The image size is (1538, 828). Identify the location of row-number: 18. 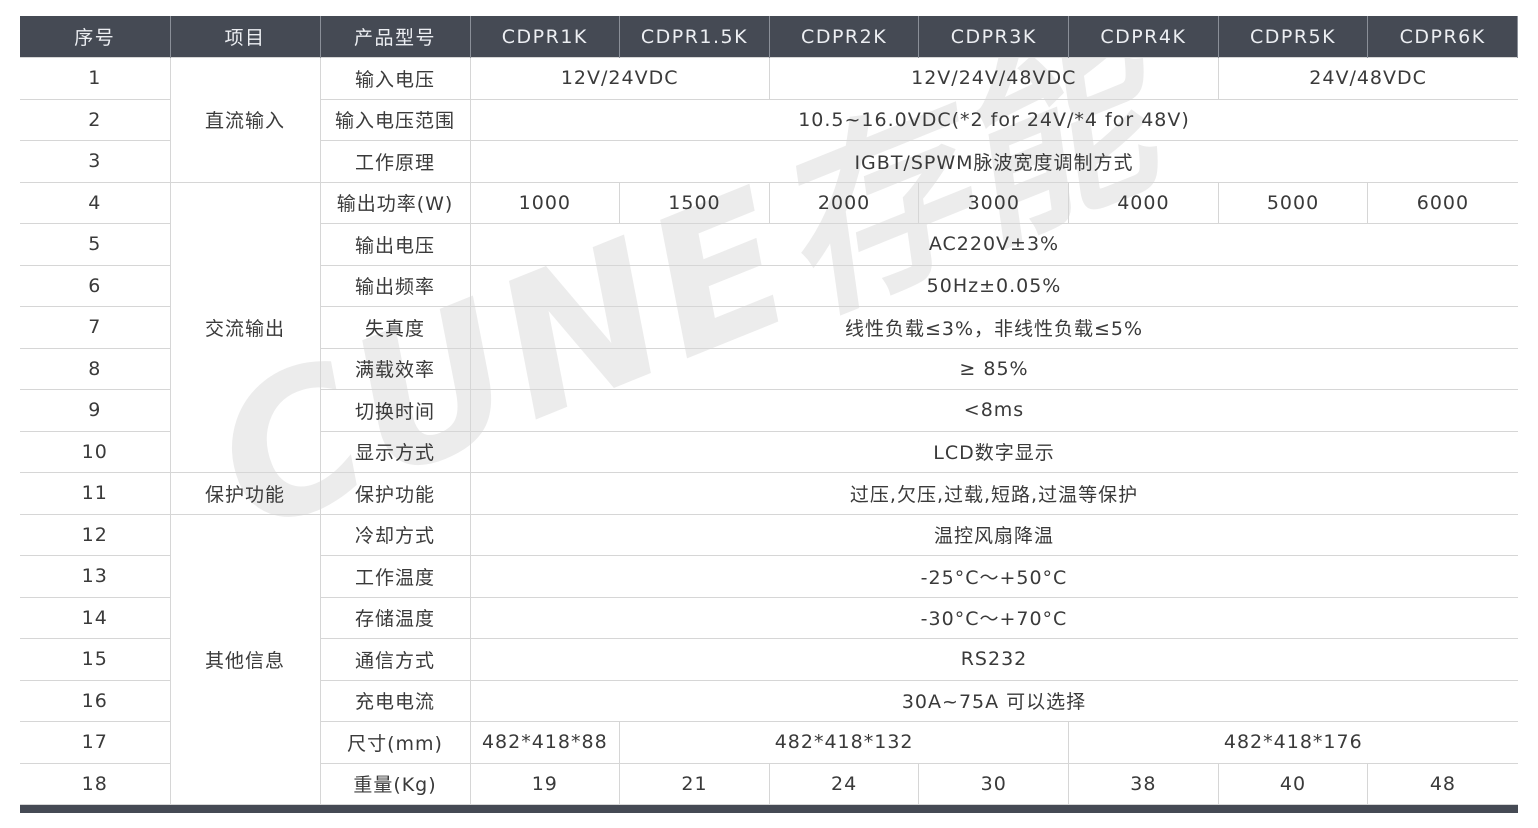
(95, 783).